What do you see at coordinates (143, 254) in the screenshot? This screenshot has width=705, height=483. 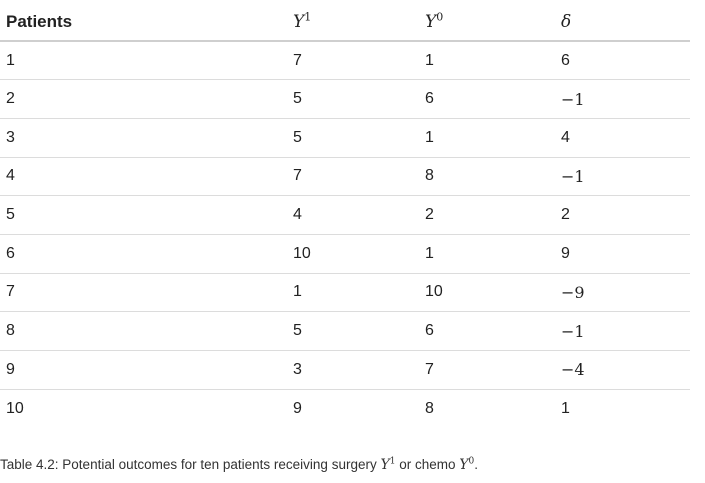 I see `cell-patient: 6` at bounding box center [143, 254].